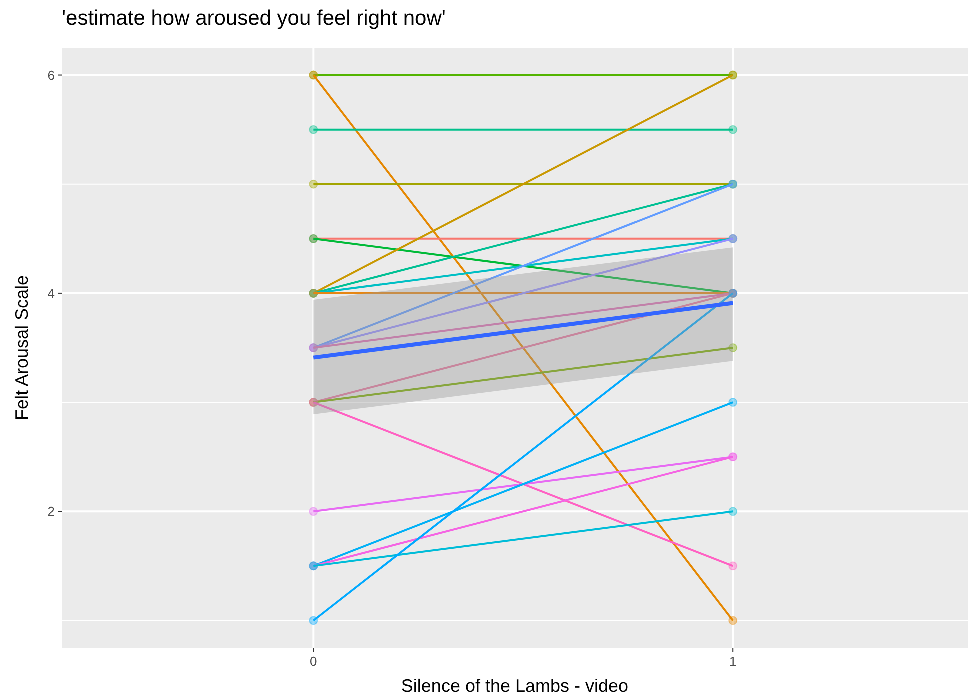 The image size is (974, 698). I want to click on x-axis-title: Silence of the Lambs - video, so click(515, 686).